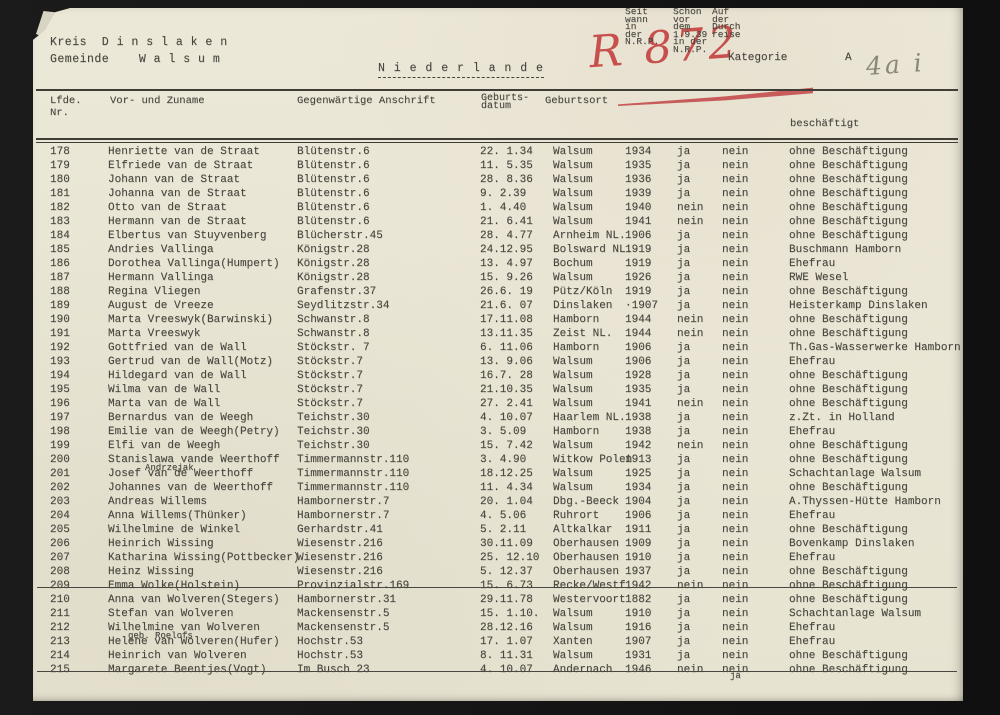 This screenshot has width=1000, height=715. Describe the element at coordinates (506, 278) in the screenshot. I see `cell-birthdate: 15. 9.26` at that location.